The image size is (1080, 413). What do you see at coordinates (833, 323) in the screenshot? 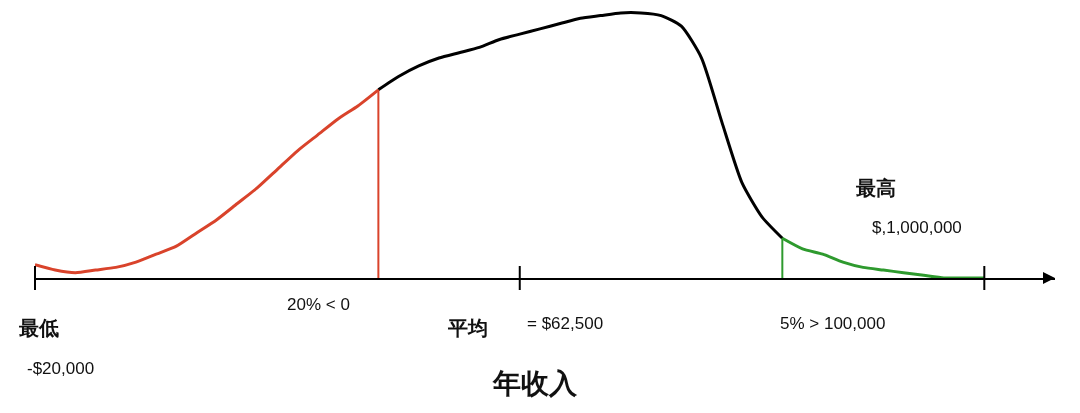
I see `text: 5% > 100,000` at bounding box center [833, 323].